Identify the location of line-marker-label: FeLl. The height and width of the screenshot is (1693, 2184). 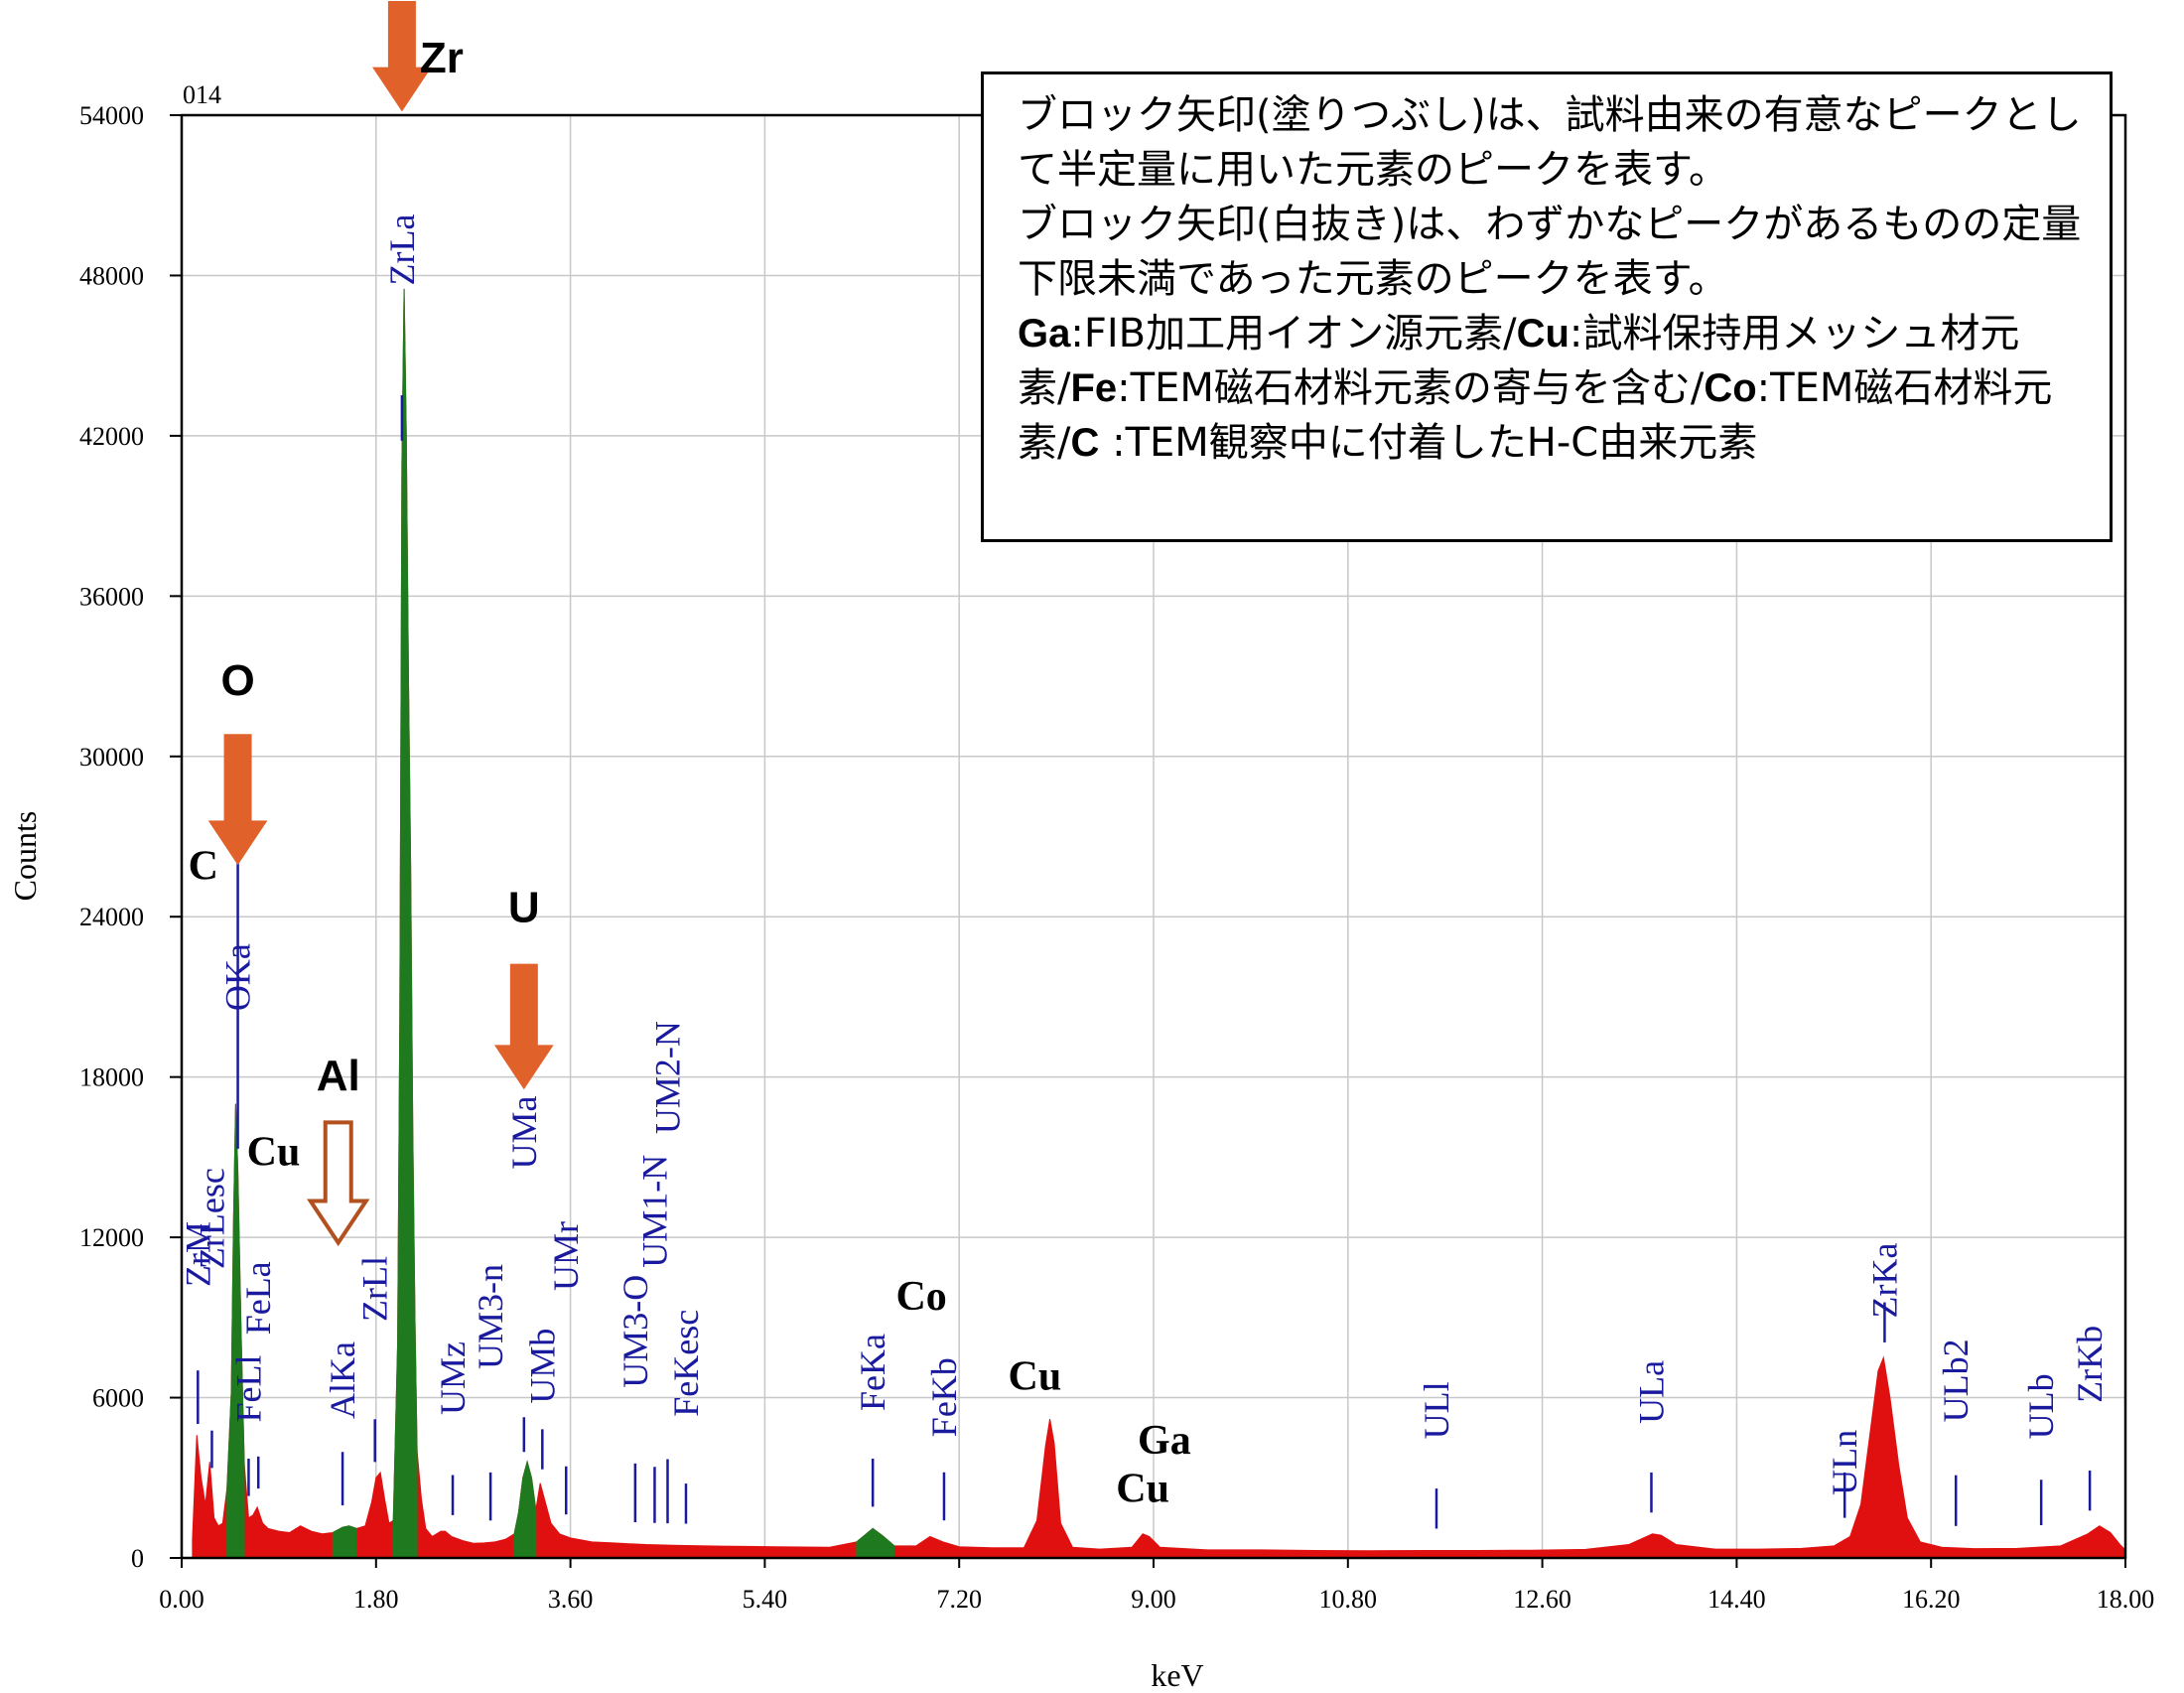
(248, 1389).